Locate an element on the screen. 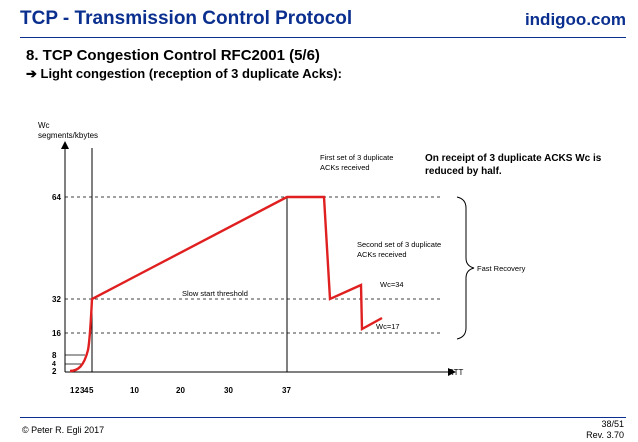  revision: Rev. 3.70 is located at coordinates (605, 435).